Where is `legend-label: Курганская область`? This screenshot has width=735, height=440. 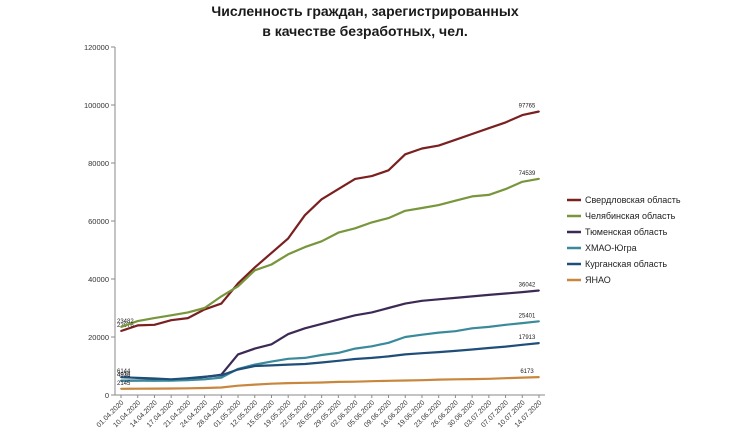
legend-label: Курганская область is located at coordinates (626, 264).